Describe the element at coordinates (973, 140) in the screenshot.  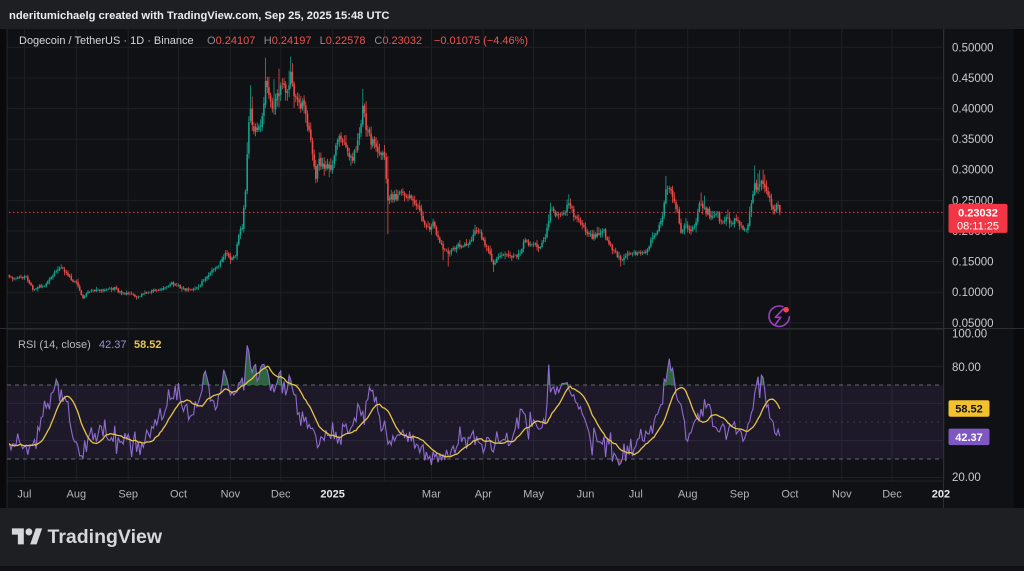
I see `svg-text: 0.35000` at that location.